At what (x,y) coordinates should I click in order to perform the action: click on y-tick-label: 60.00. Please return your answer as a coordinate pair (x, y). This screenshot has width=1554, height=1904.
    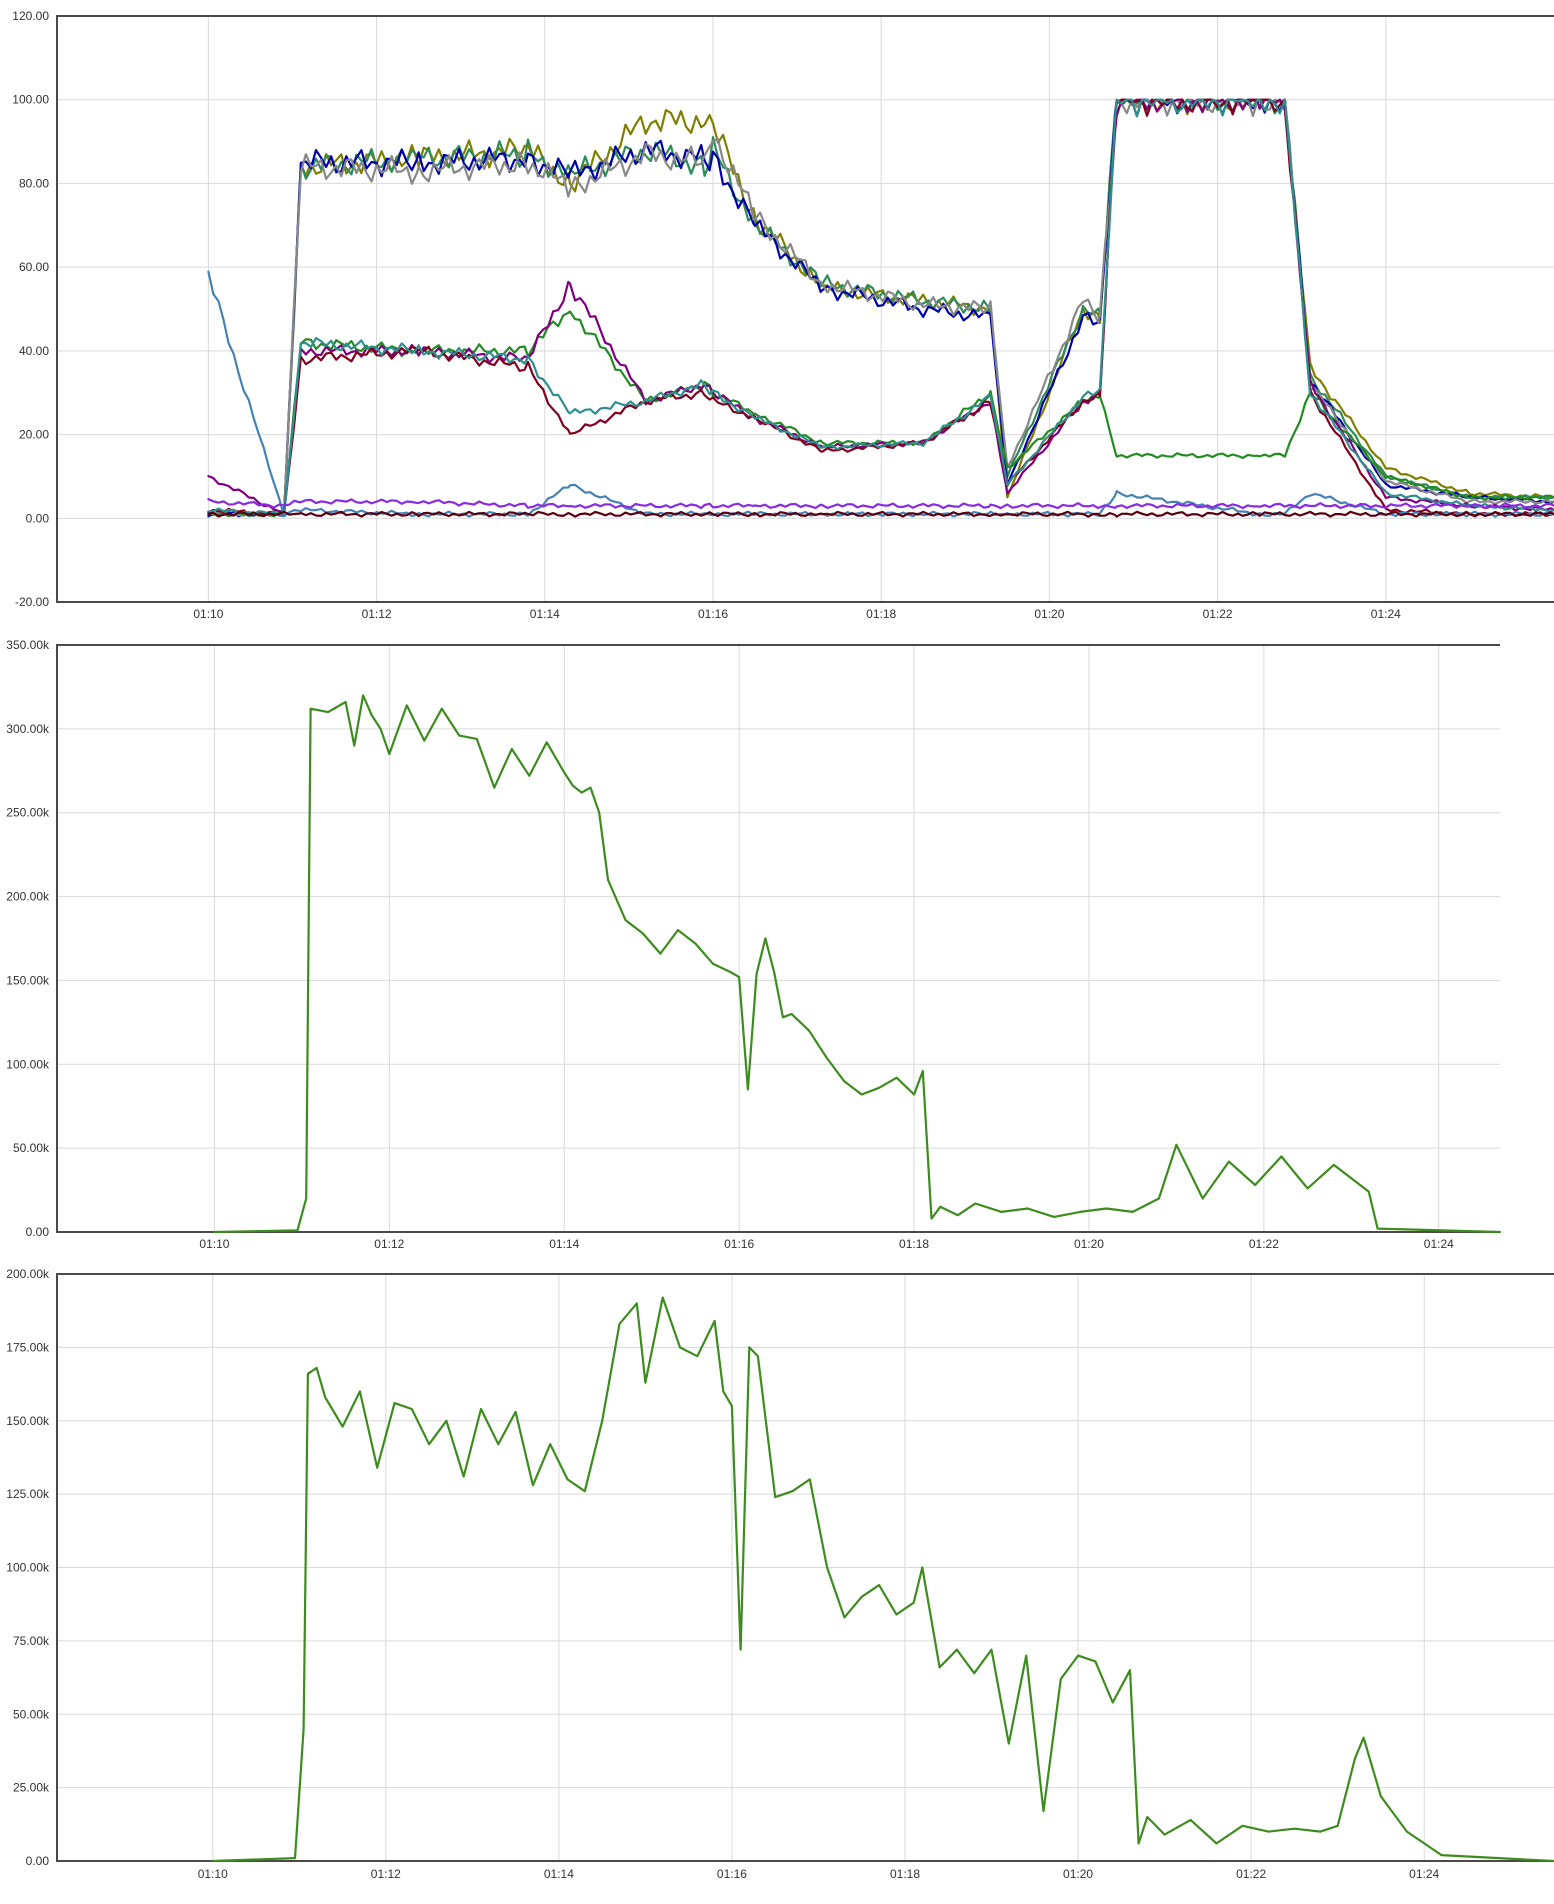
    Looking at the image, I should click on (34, 267).